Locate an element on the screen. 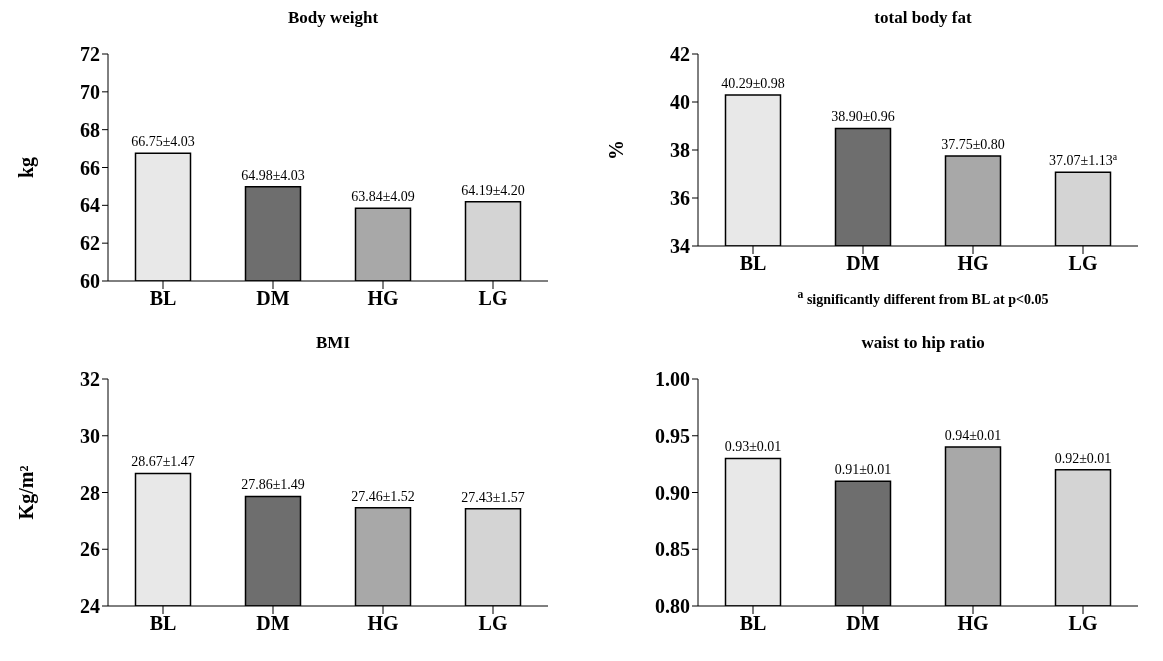 This screenshot has width=1163, height=661. y-tick-label: 26 is located at coordinates (90, 549).